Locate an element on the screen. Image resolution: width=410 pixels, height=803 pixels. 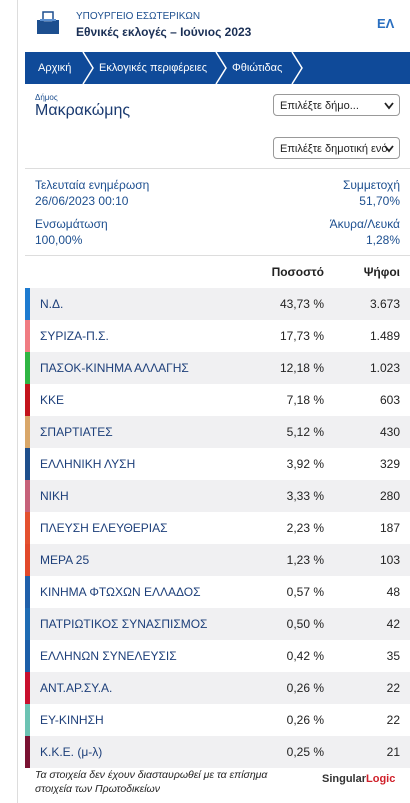
party-name: ΕΥ-ΚΙΝΗΣΗ is located at coordinates (72, 720).